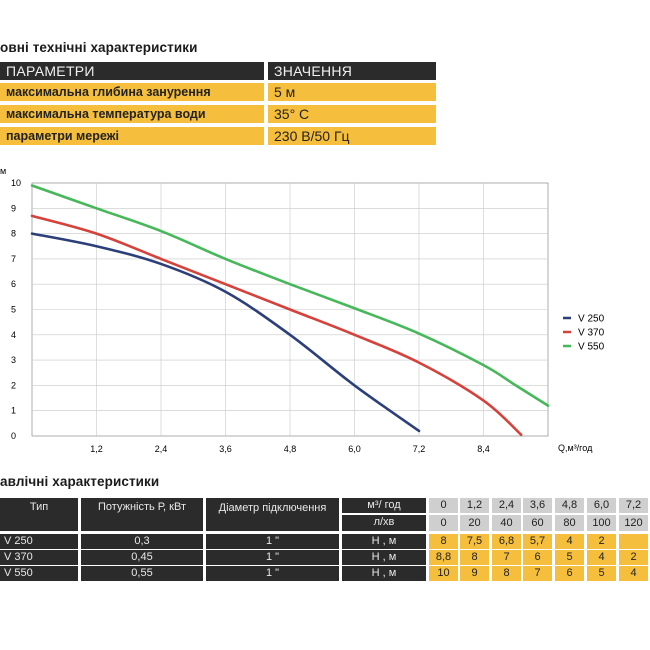  I want to click on params-row: максимальна температура води 35° С, so click(218, 114).